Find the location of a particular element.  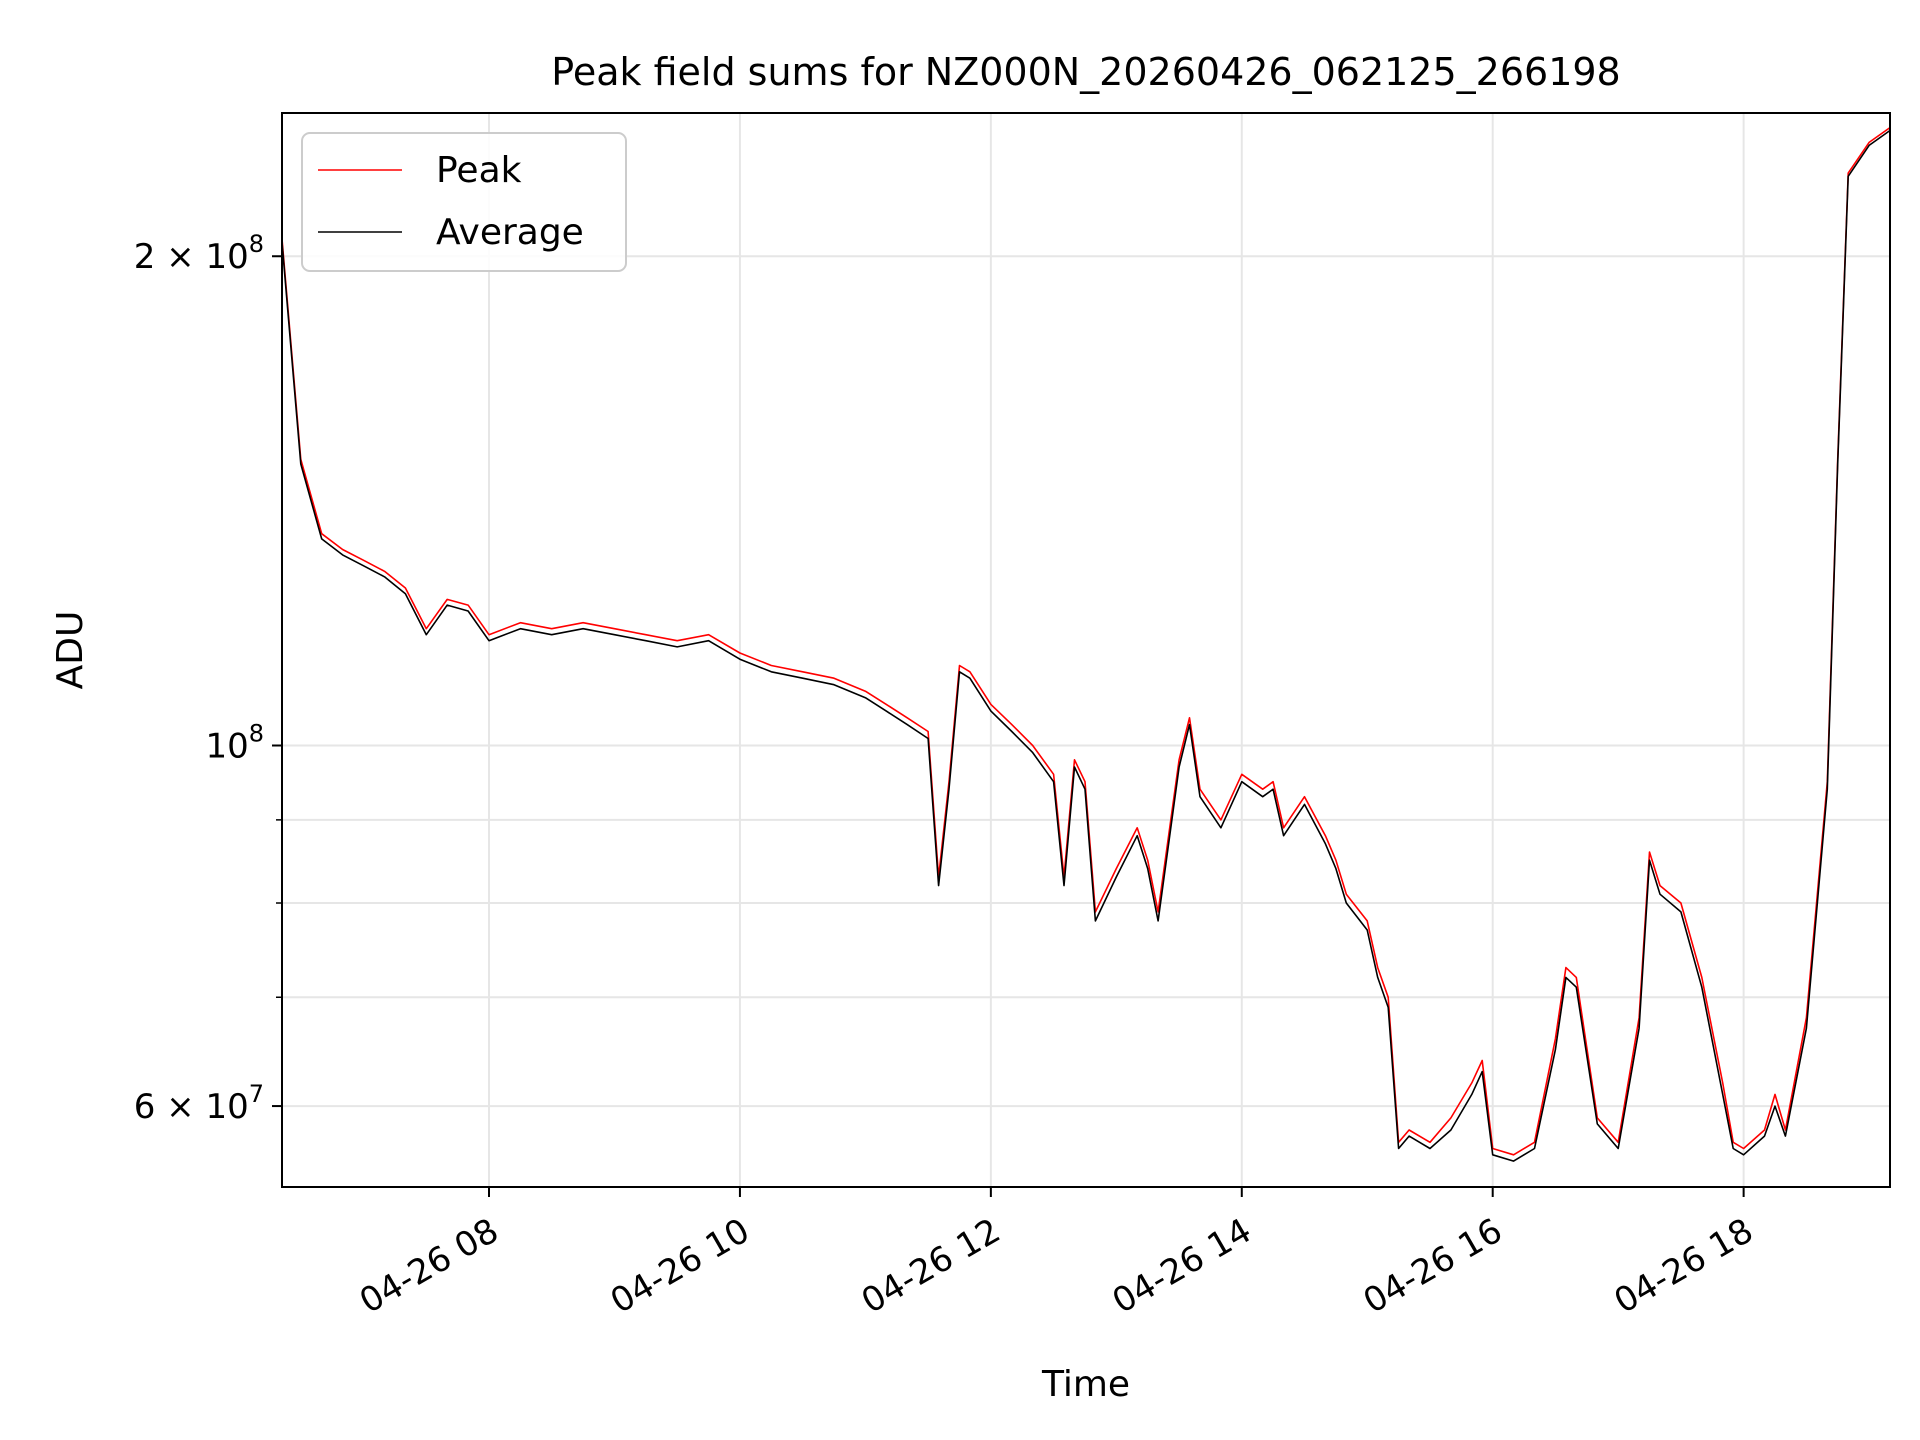

y-axis-label: ADU is located at coordinates (70, 650).